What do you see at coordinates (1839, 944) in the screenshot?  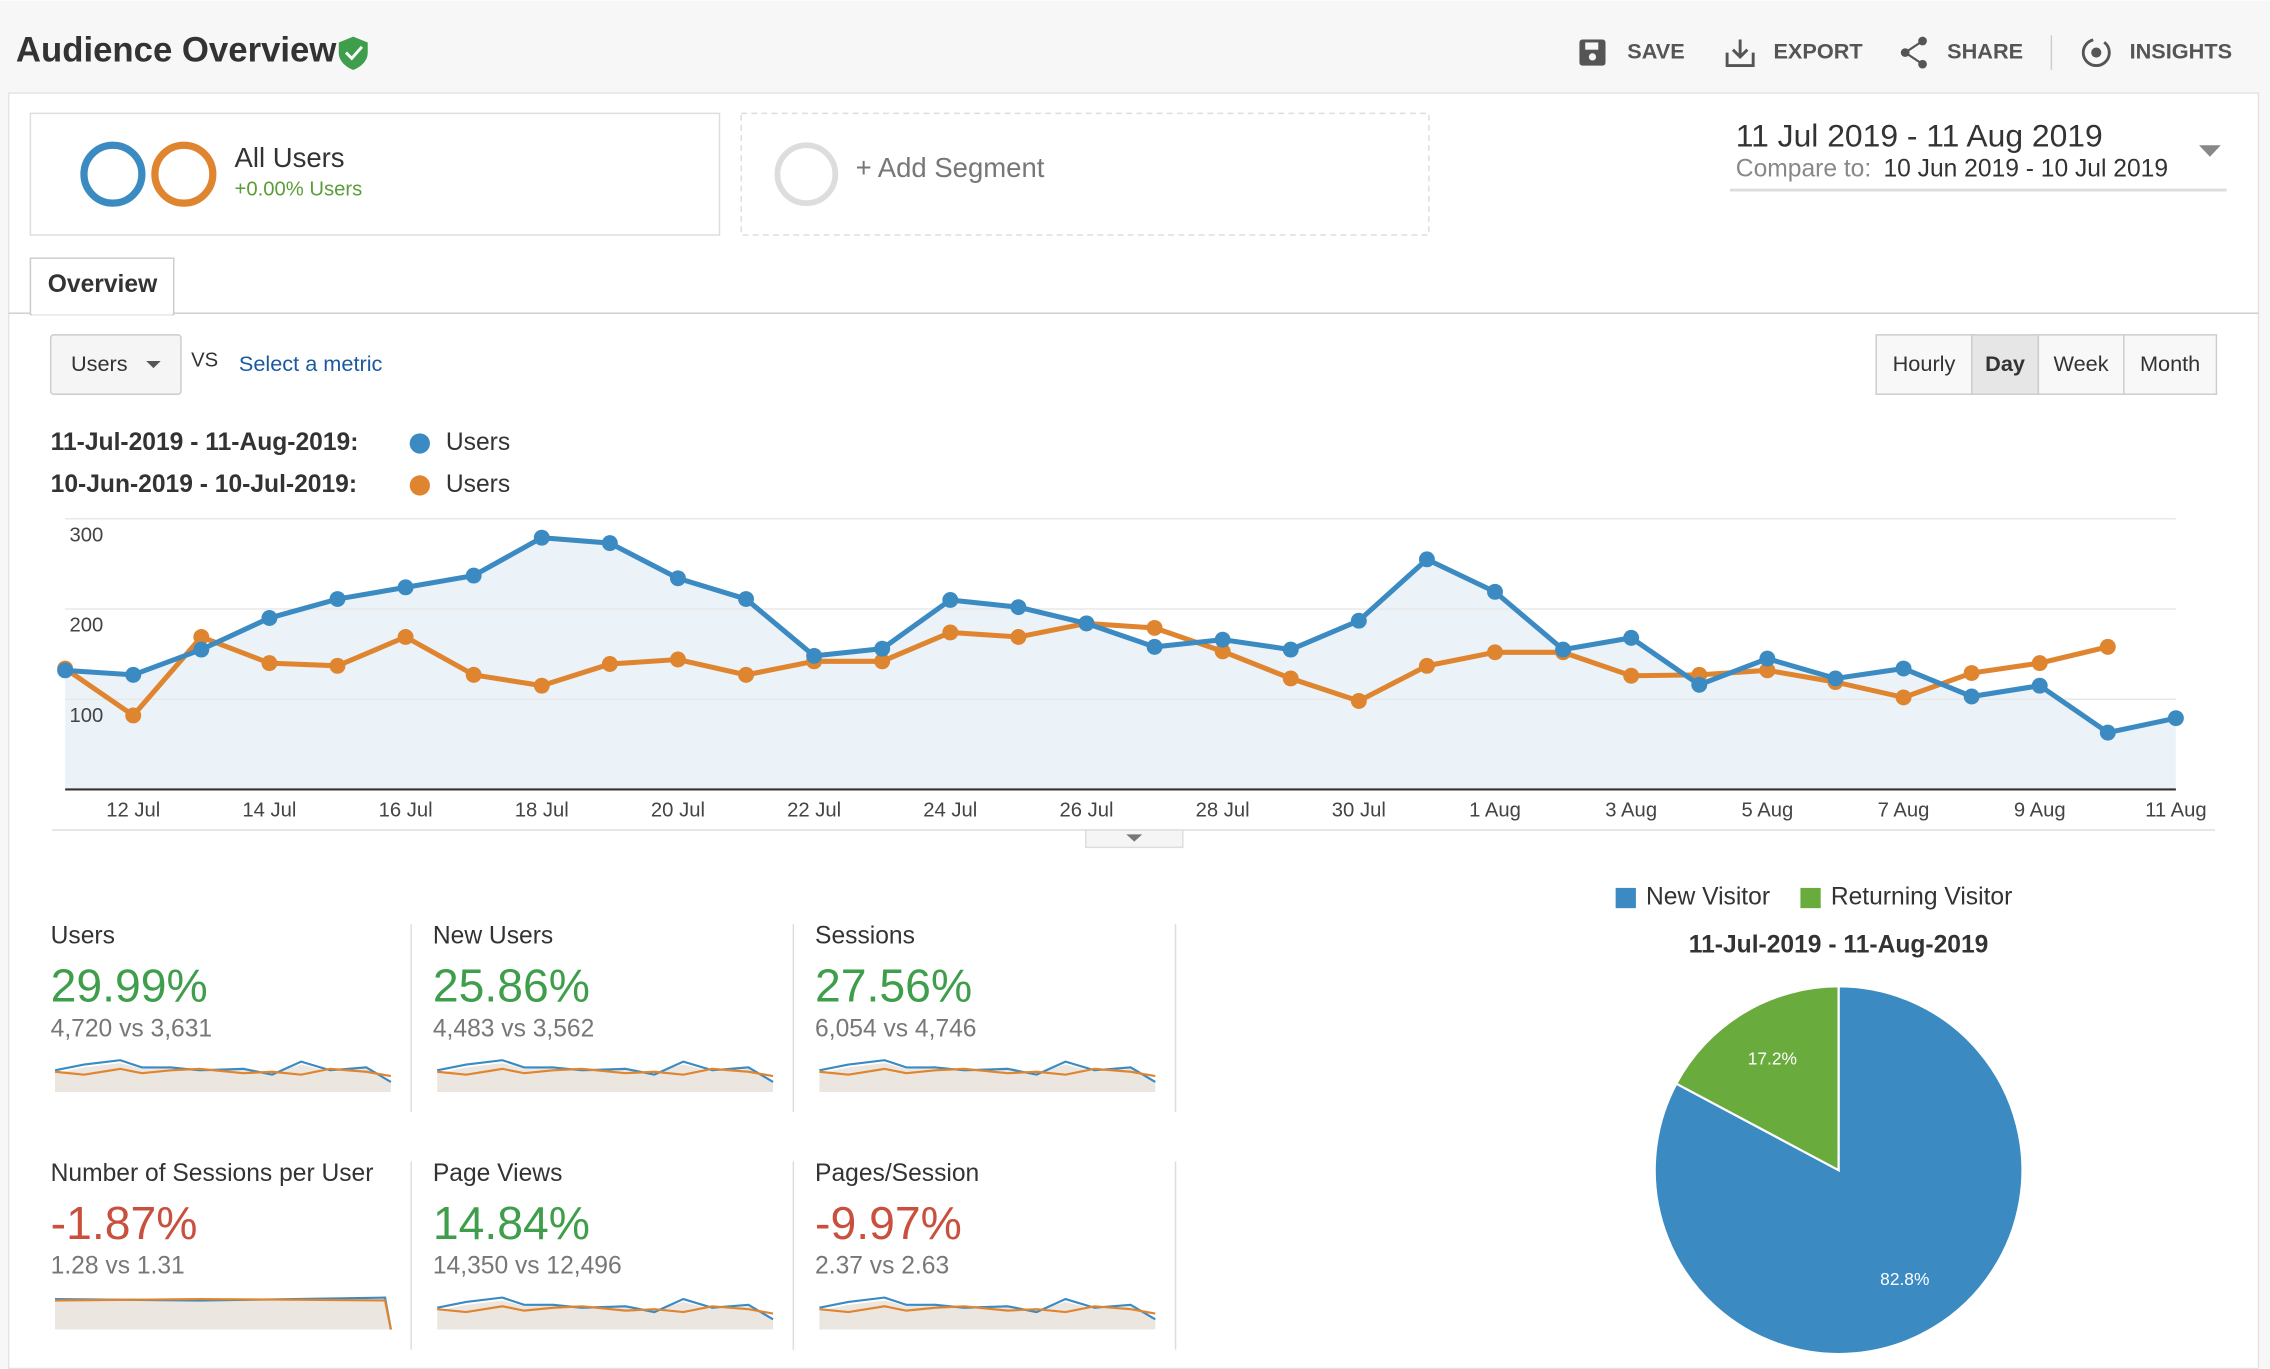 I see `pie-title: 11-Jul-2019 - 11-Aug-2019` at bounding box center [1839, 944].